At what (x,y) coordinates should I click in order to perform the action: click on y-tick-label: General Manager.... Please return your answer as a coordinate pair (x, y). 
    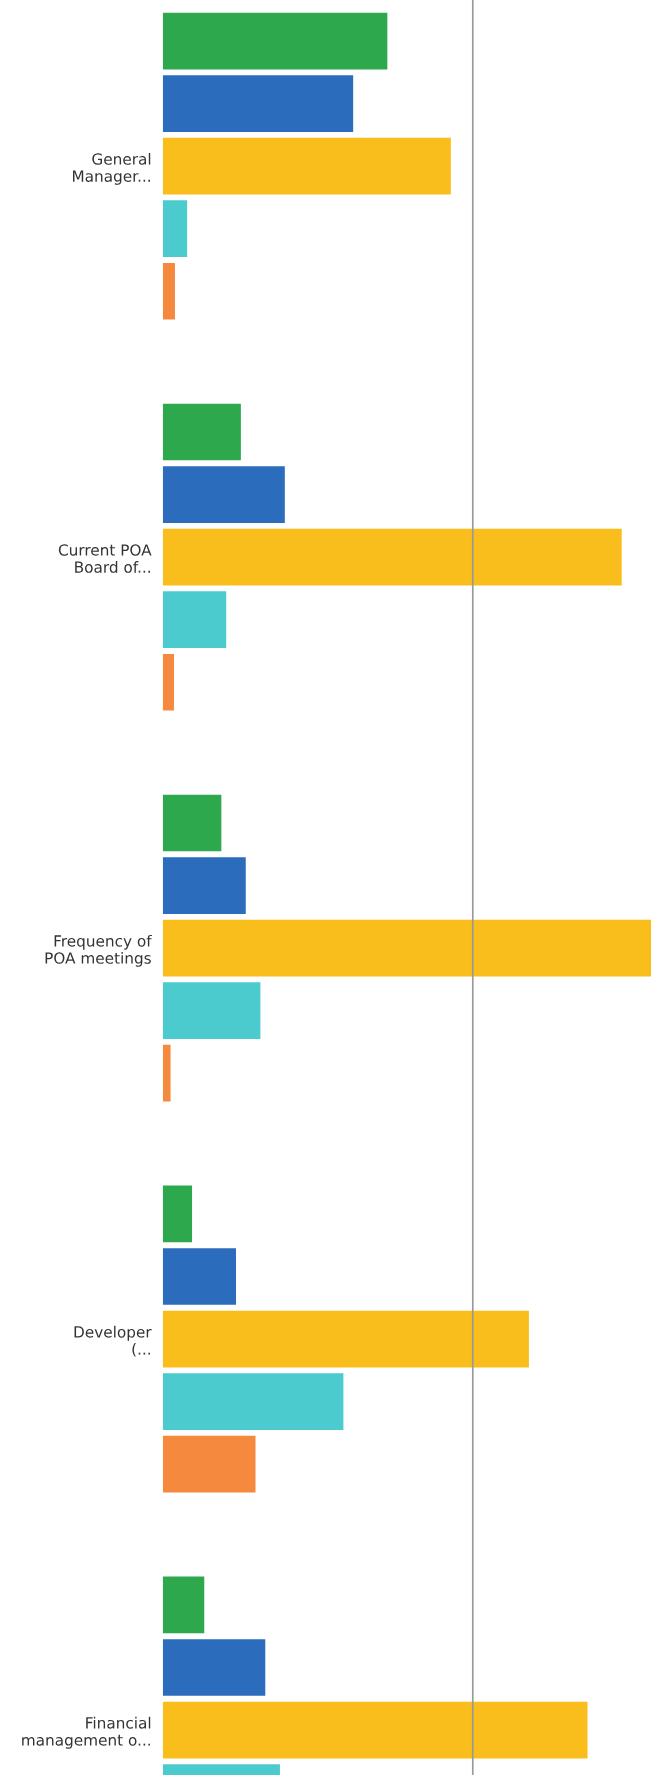
    Looking at the image, I should click on (112, 168).